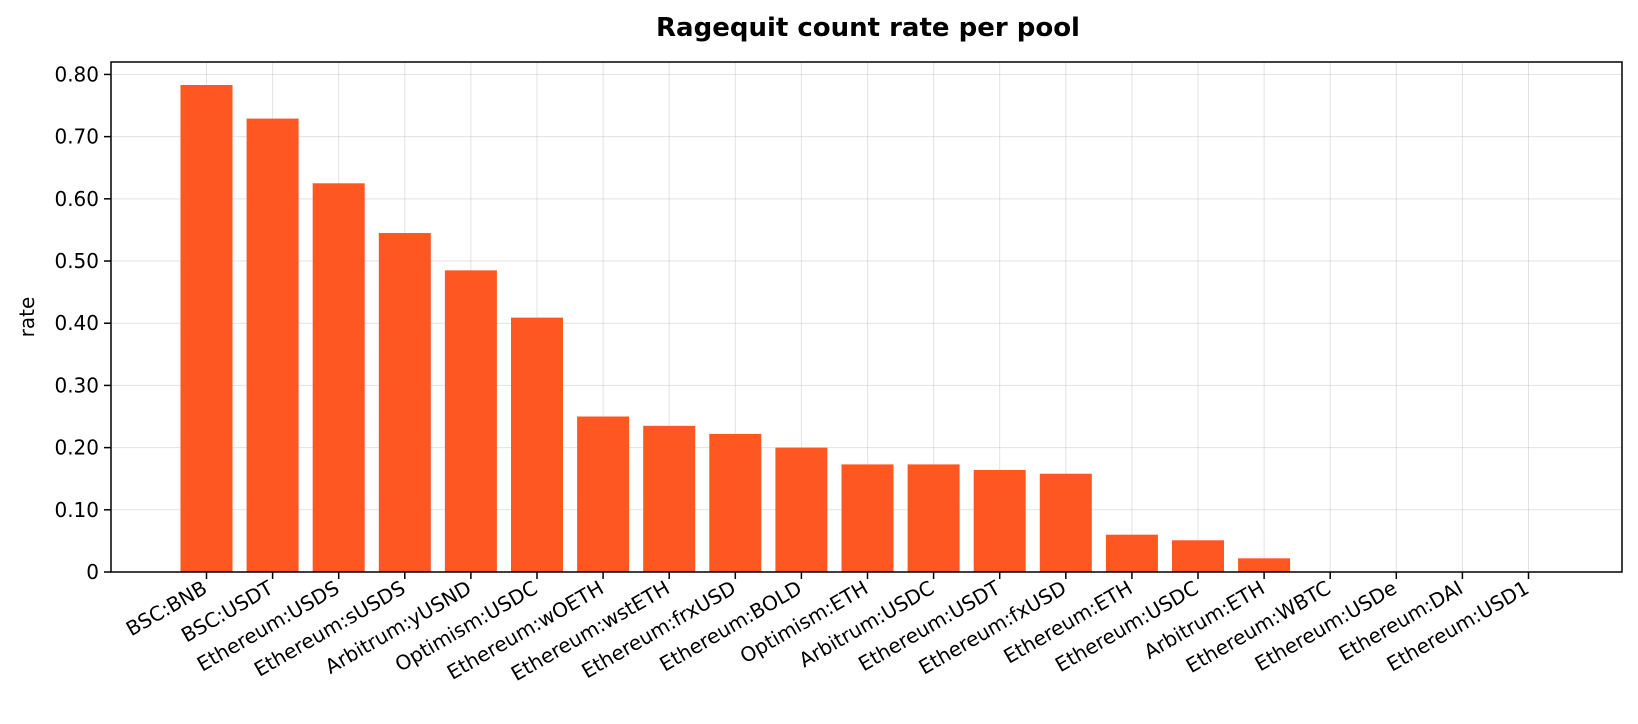 The image size is (1638, 724). What do you see at coordinates (27, 317) in the screenshot?
I see `y-axis-label: rate` at bounding box center [27, 317].